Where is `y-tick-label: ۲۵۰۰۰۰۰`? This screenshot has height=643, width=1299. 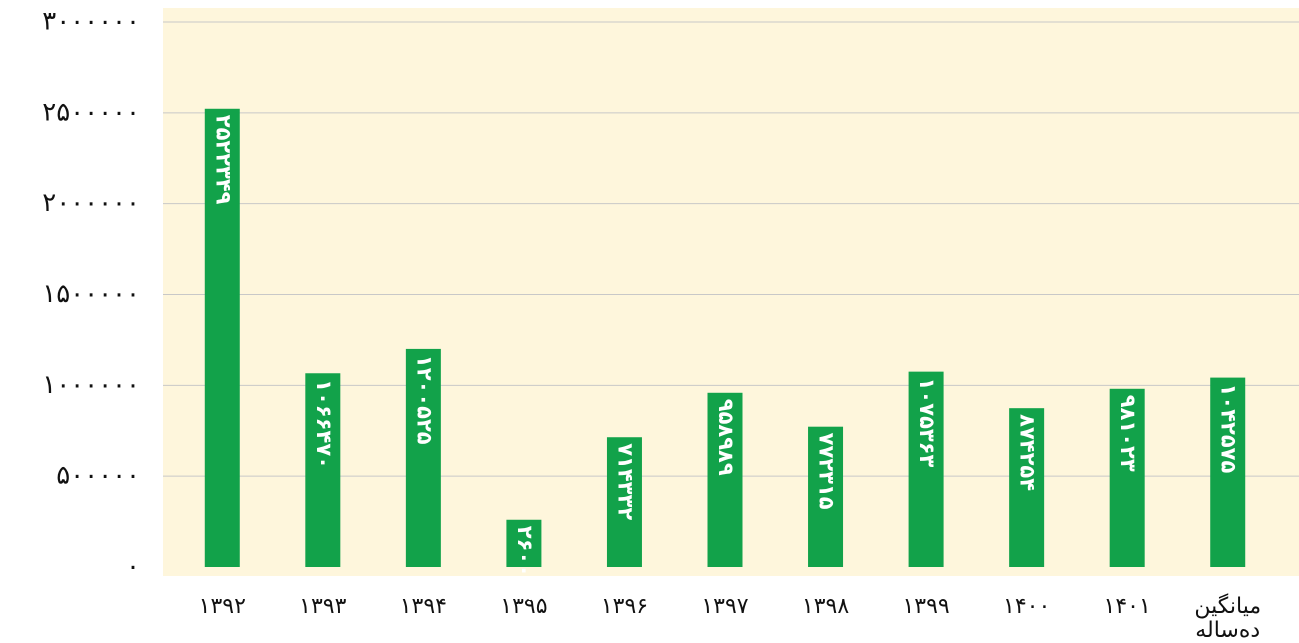
y-tick-label: ۲۵۰۰۰۰۰ is located at coordinates (91, 112).